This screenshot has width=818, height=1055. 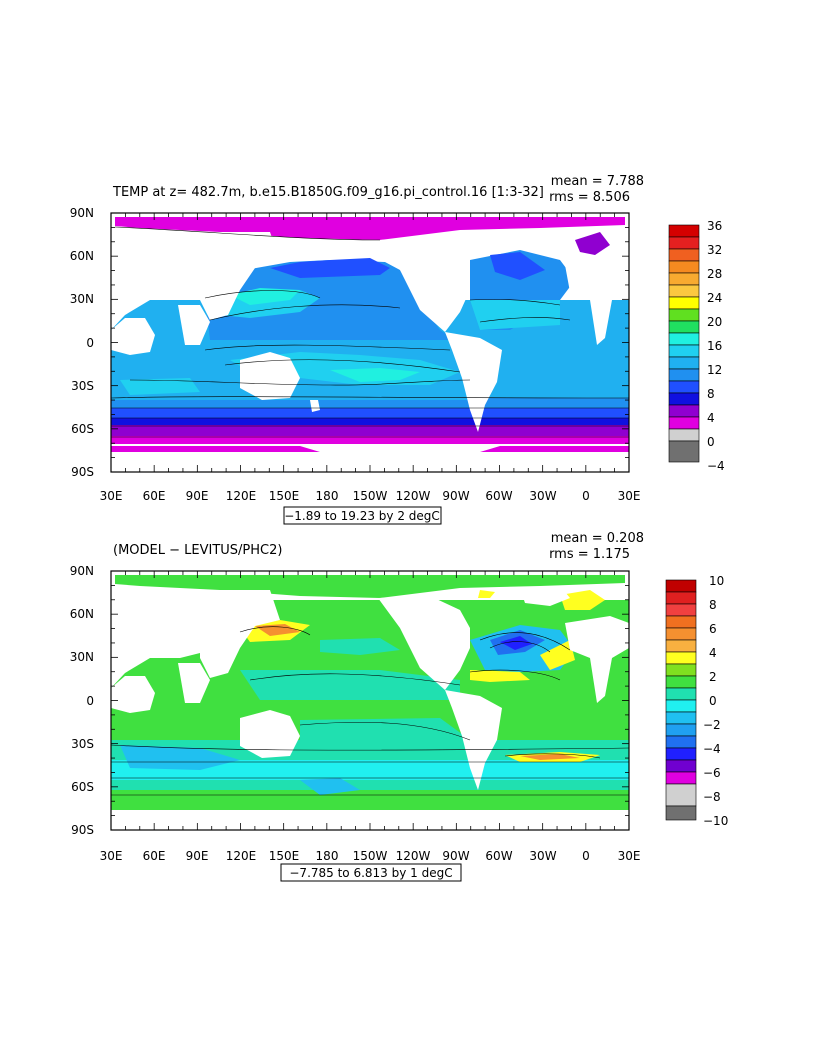 I want to click on top-cb-label-6: 12, so click(x=714, y=370).